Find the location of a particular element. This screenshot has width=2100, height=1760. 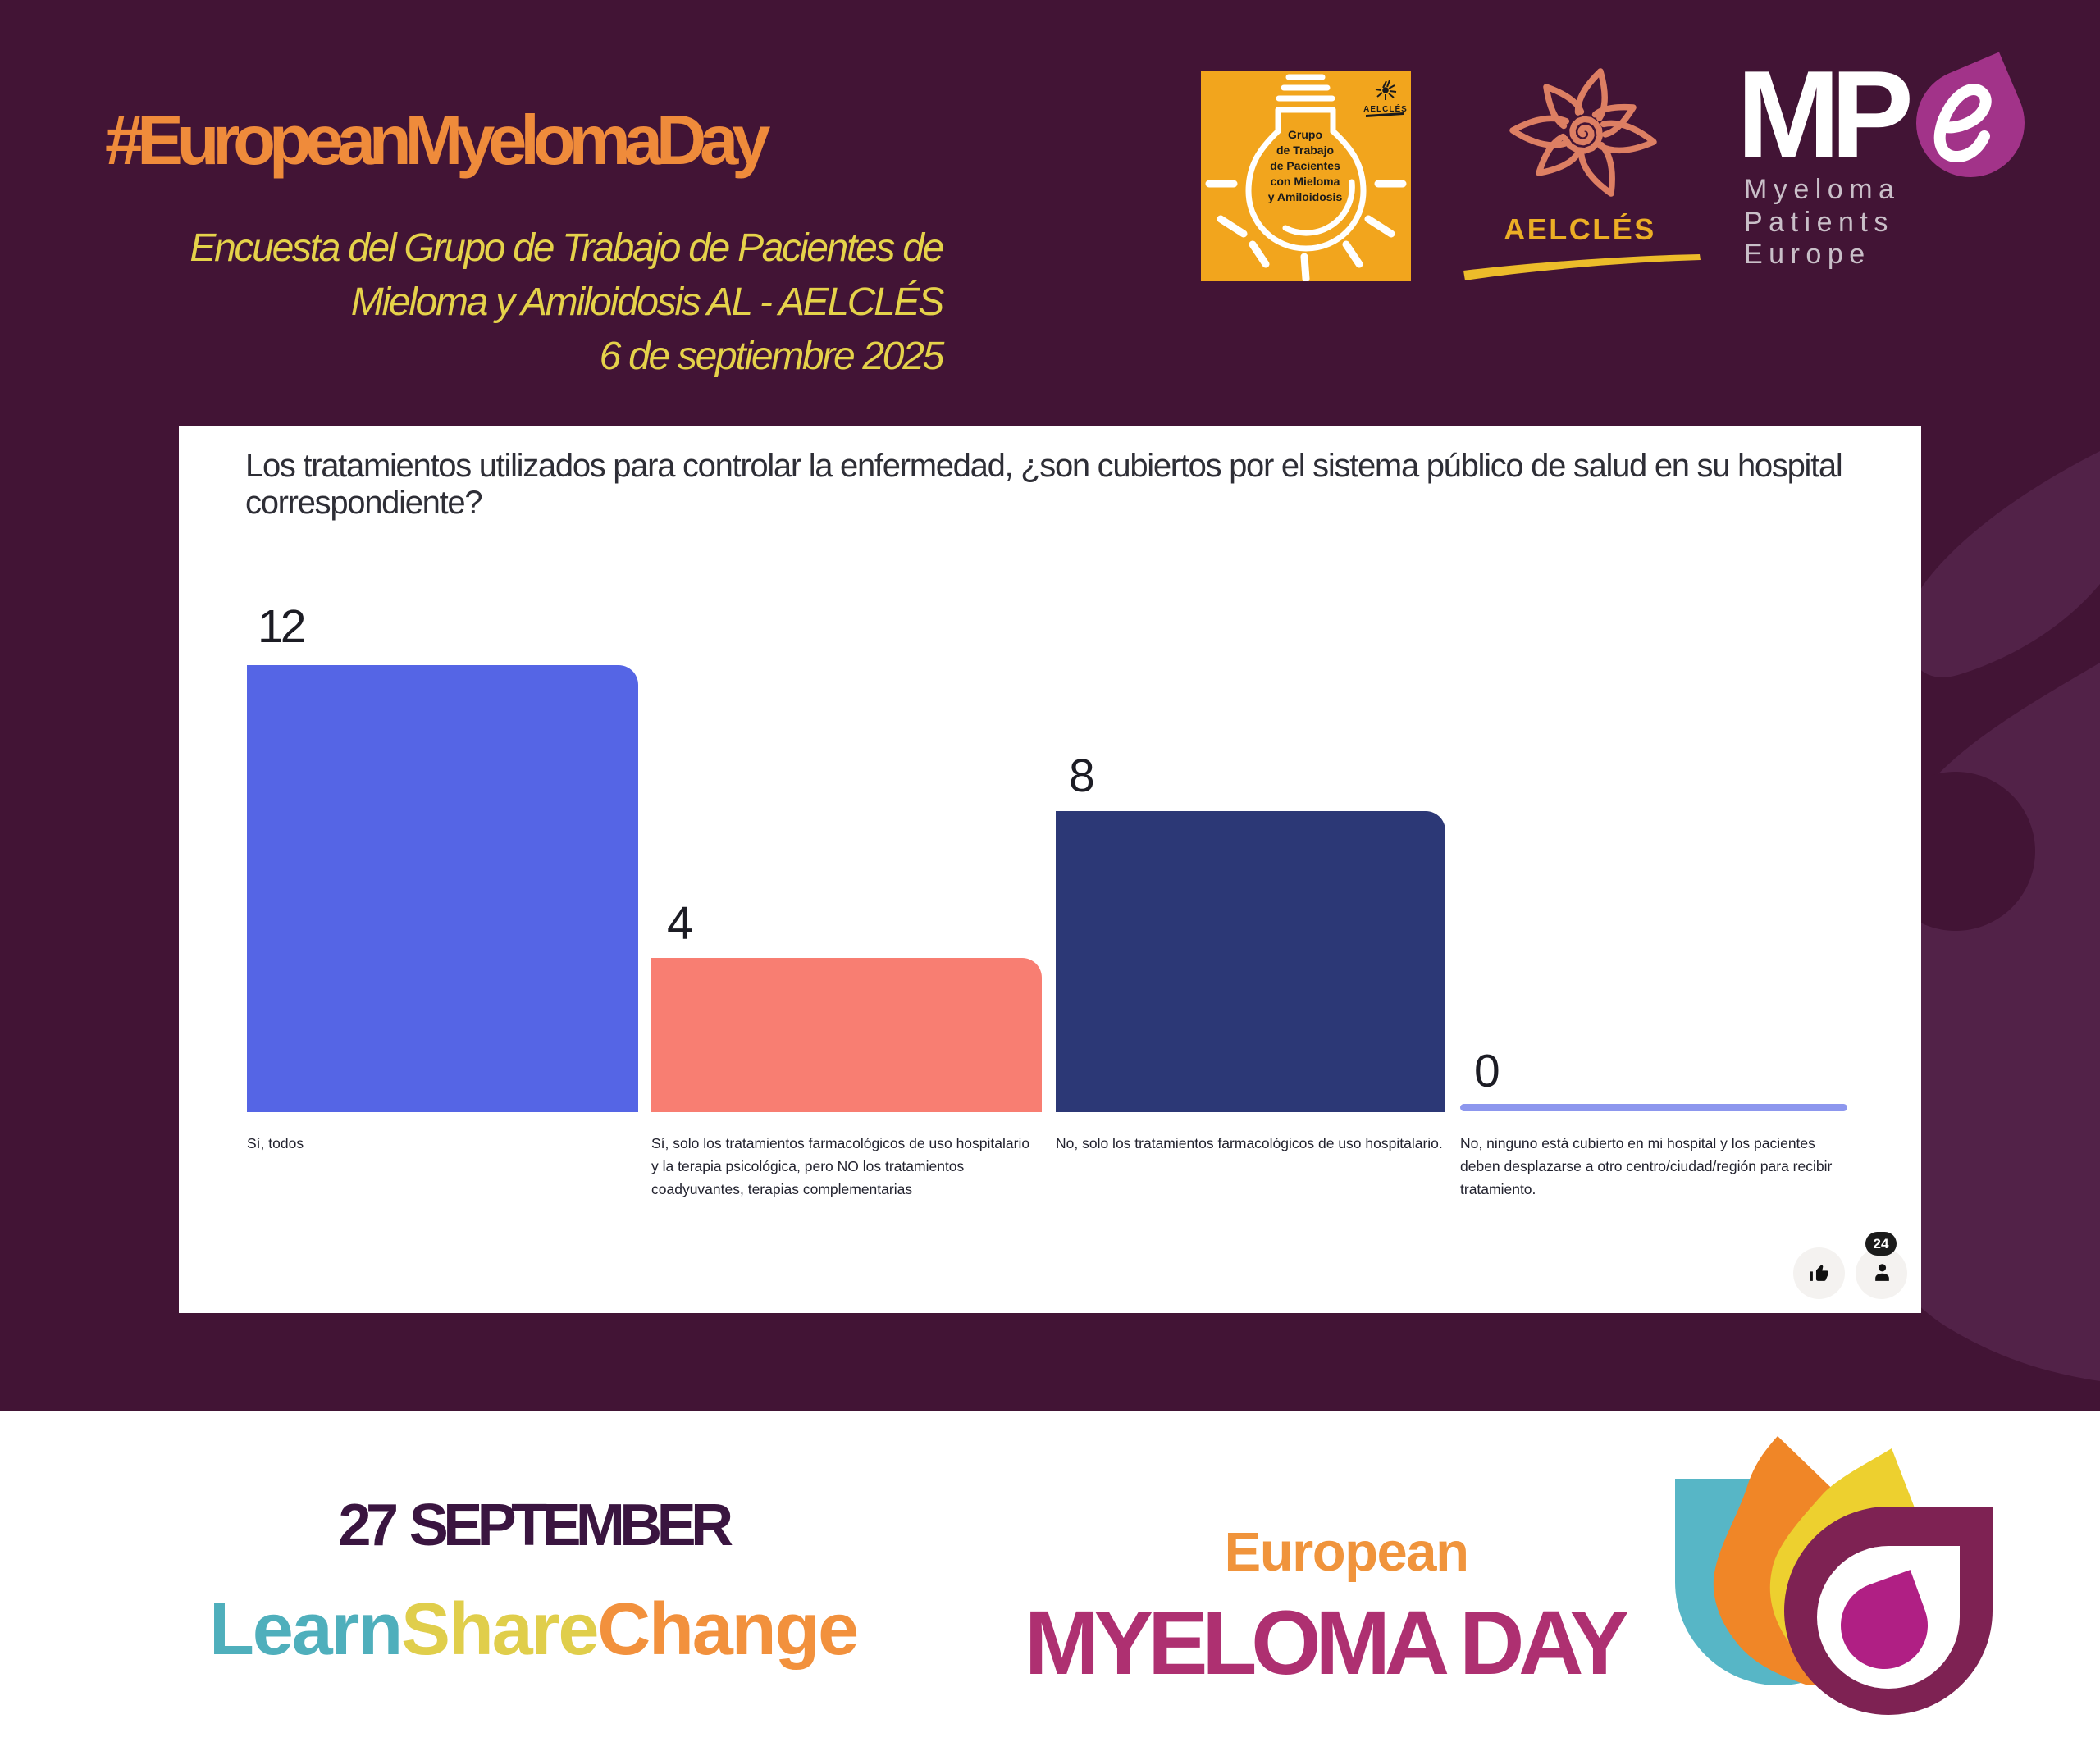

svg-text: de Pacientes is located at coordinates (1305, 165).